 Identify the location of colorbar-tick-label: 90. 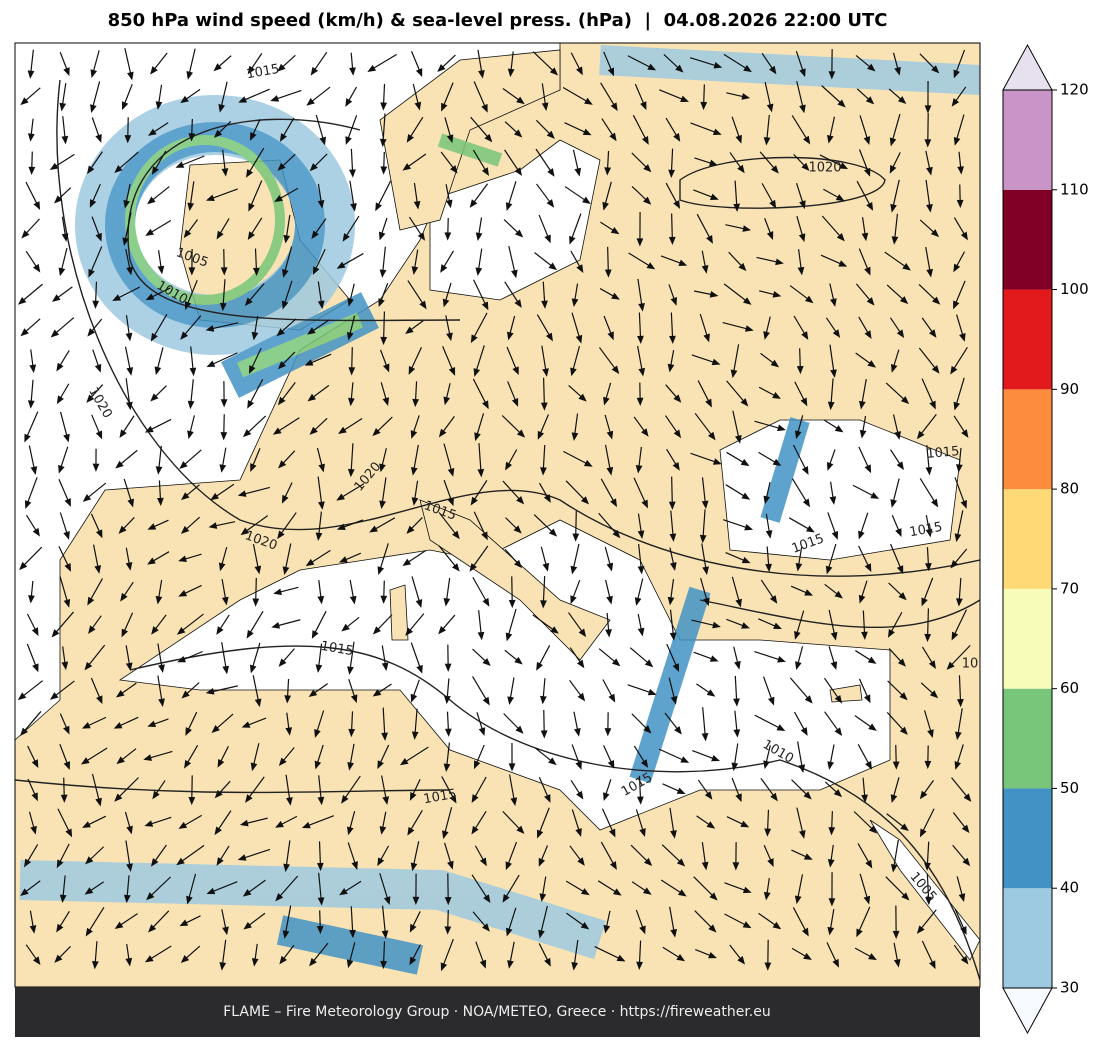
(1069, 389).